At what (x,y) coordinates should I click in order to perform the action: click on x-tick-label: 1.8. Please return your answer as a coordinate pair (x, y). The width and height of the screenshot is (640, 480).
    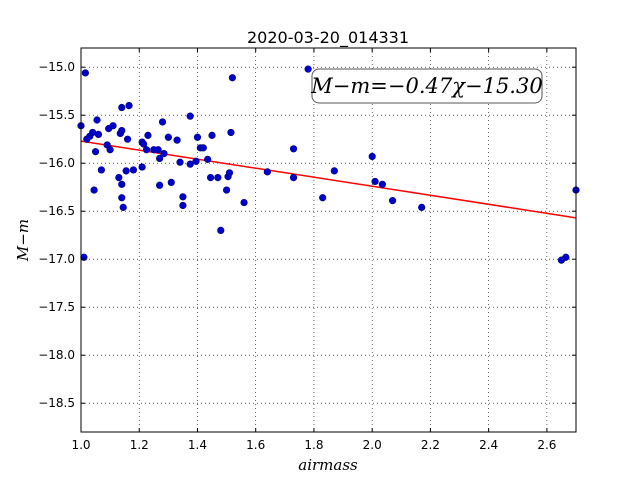
    Looking at the image, I should click on (313, 445).